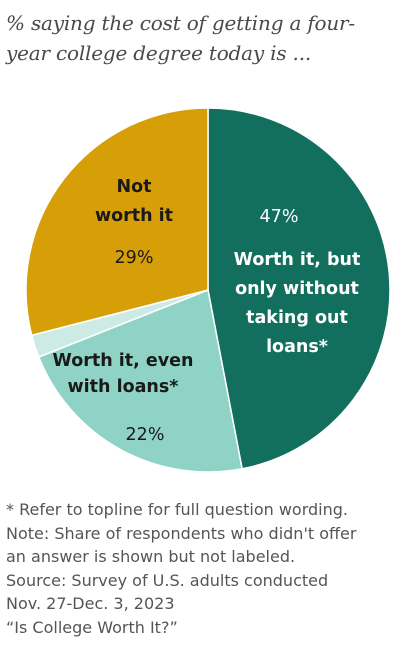 The width and height of the screenshot is (400, 664). I want to click on chart-title-line-1: % saying the cost of getting a four-, so click(180, 23).